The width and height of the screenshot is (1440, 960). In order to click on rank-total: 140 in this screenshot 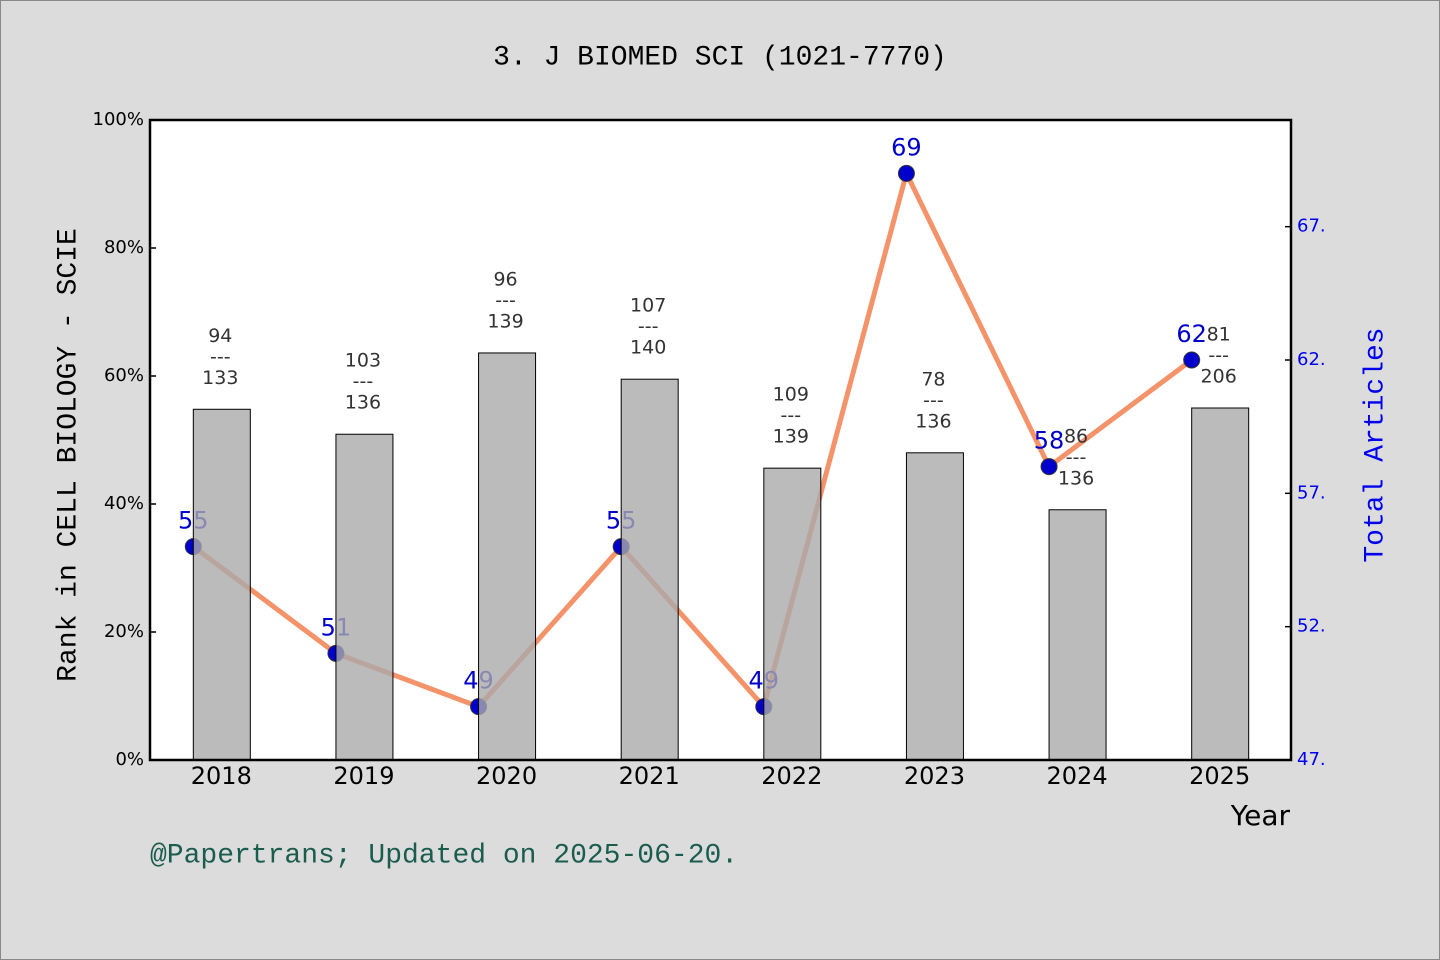, I will do `click(648, 348)`.